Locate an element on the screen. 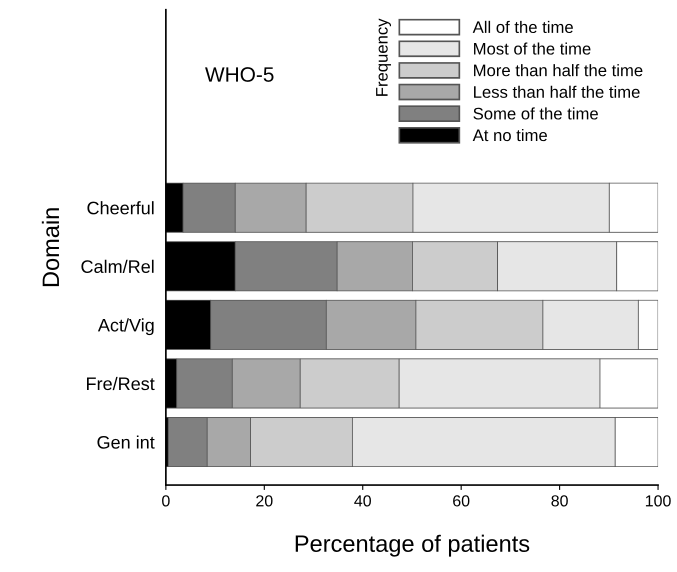  x-tick-label: 20 is located at coordinates (264, 501).